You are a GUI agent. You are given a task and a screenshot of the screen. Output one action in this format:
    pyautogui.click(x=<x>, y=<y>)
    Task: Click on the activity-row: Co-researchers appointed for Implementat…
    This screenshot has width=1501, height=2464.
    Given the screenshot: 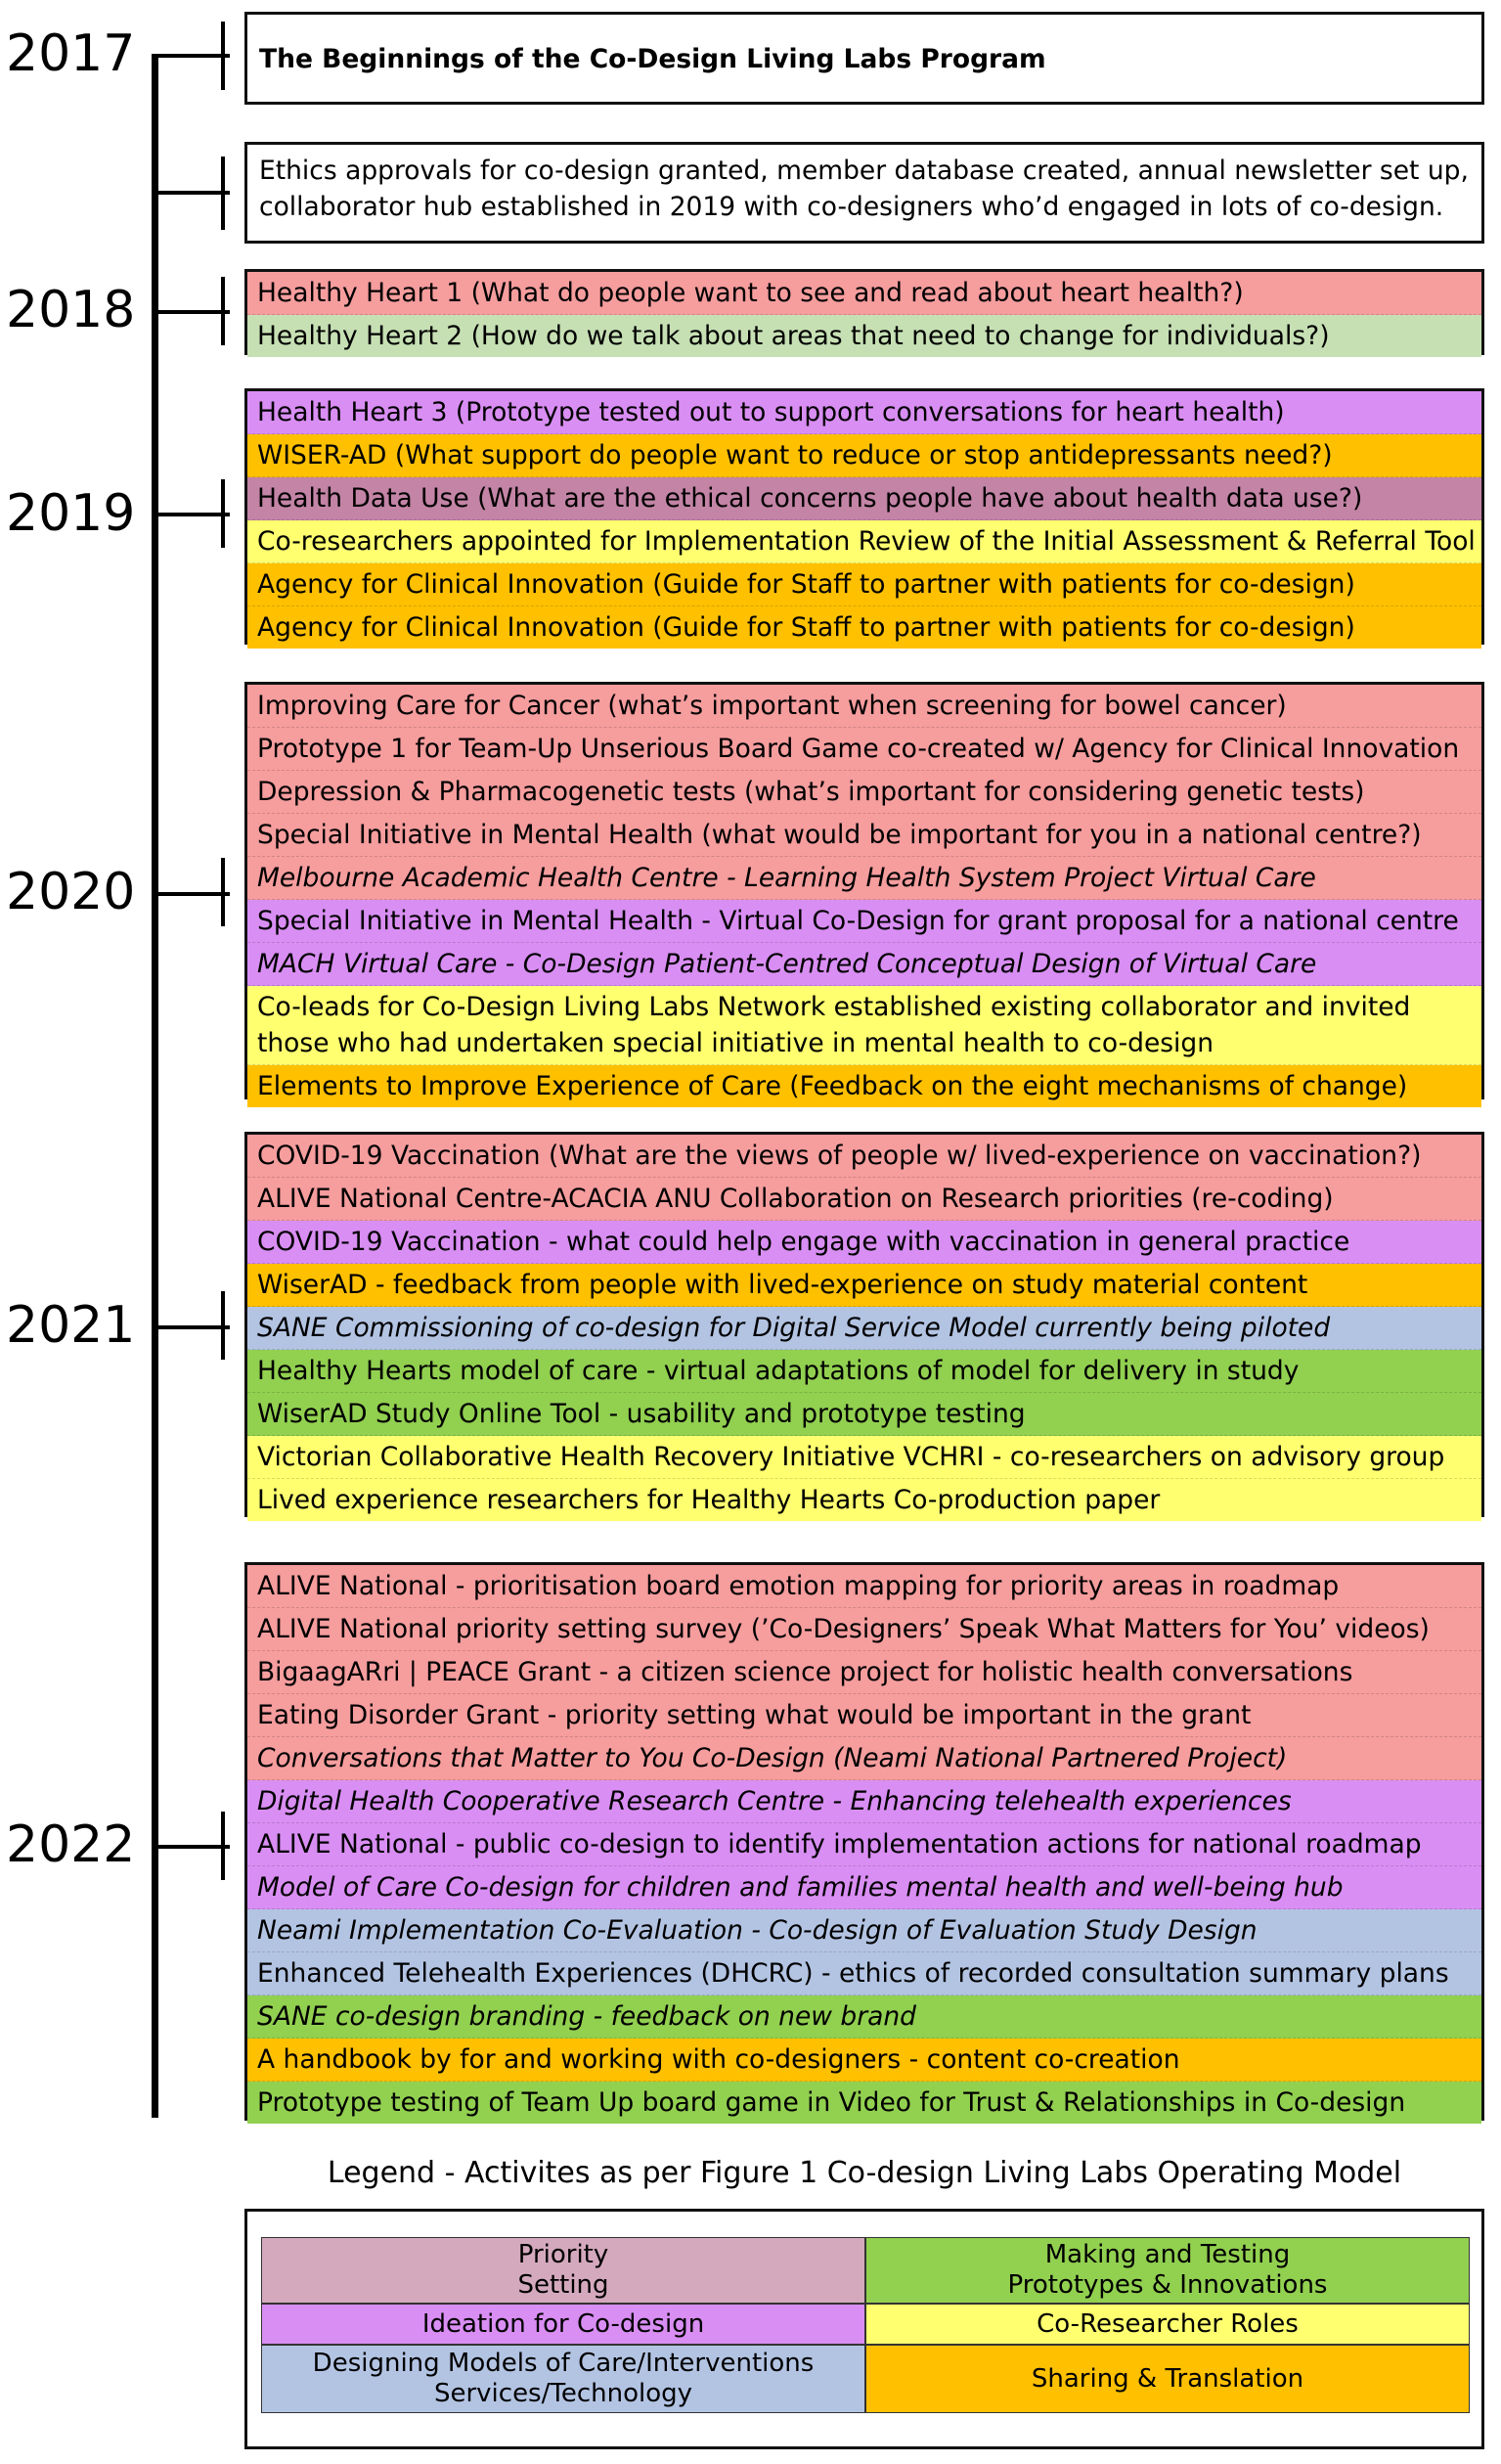 What is the action you would take?
    pyautogui.click(x=864, y=541)
    